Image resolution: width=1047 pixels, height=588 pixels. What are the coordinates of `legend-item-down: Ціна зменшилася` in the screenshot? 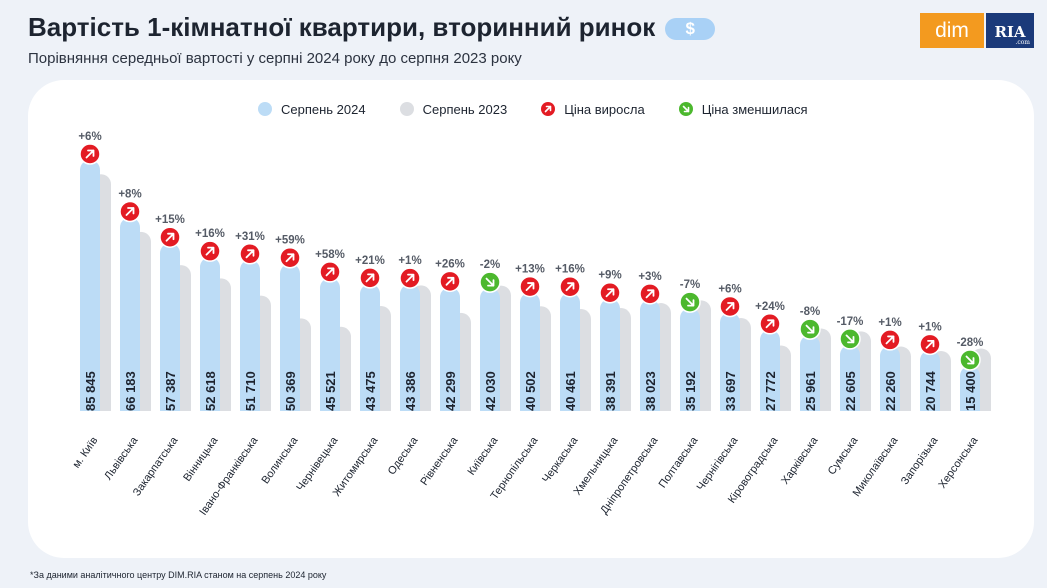 It's located at (743, 109).